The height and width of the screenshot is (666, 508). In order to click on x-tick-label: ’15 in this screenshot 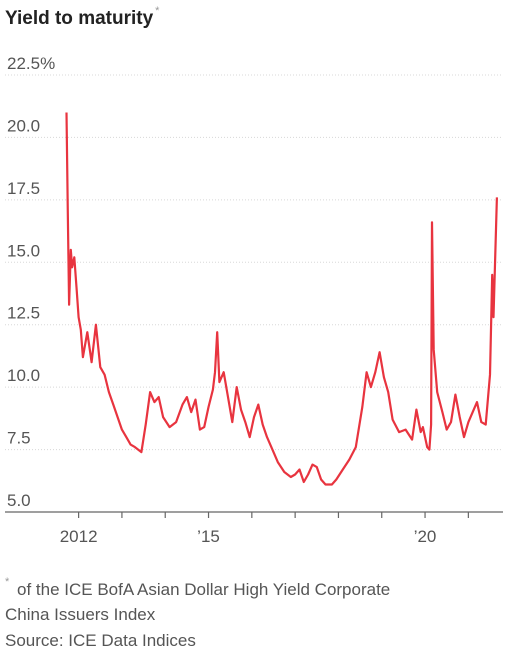, I will do `click(208, 536)`.